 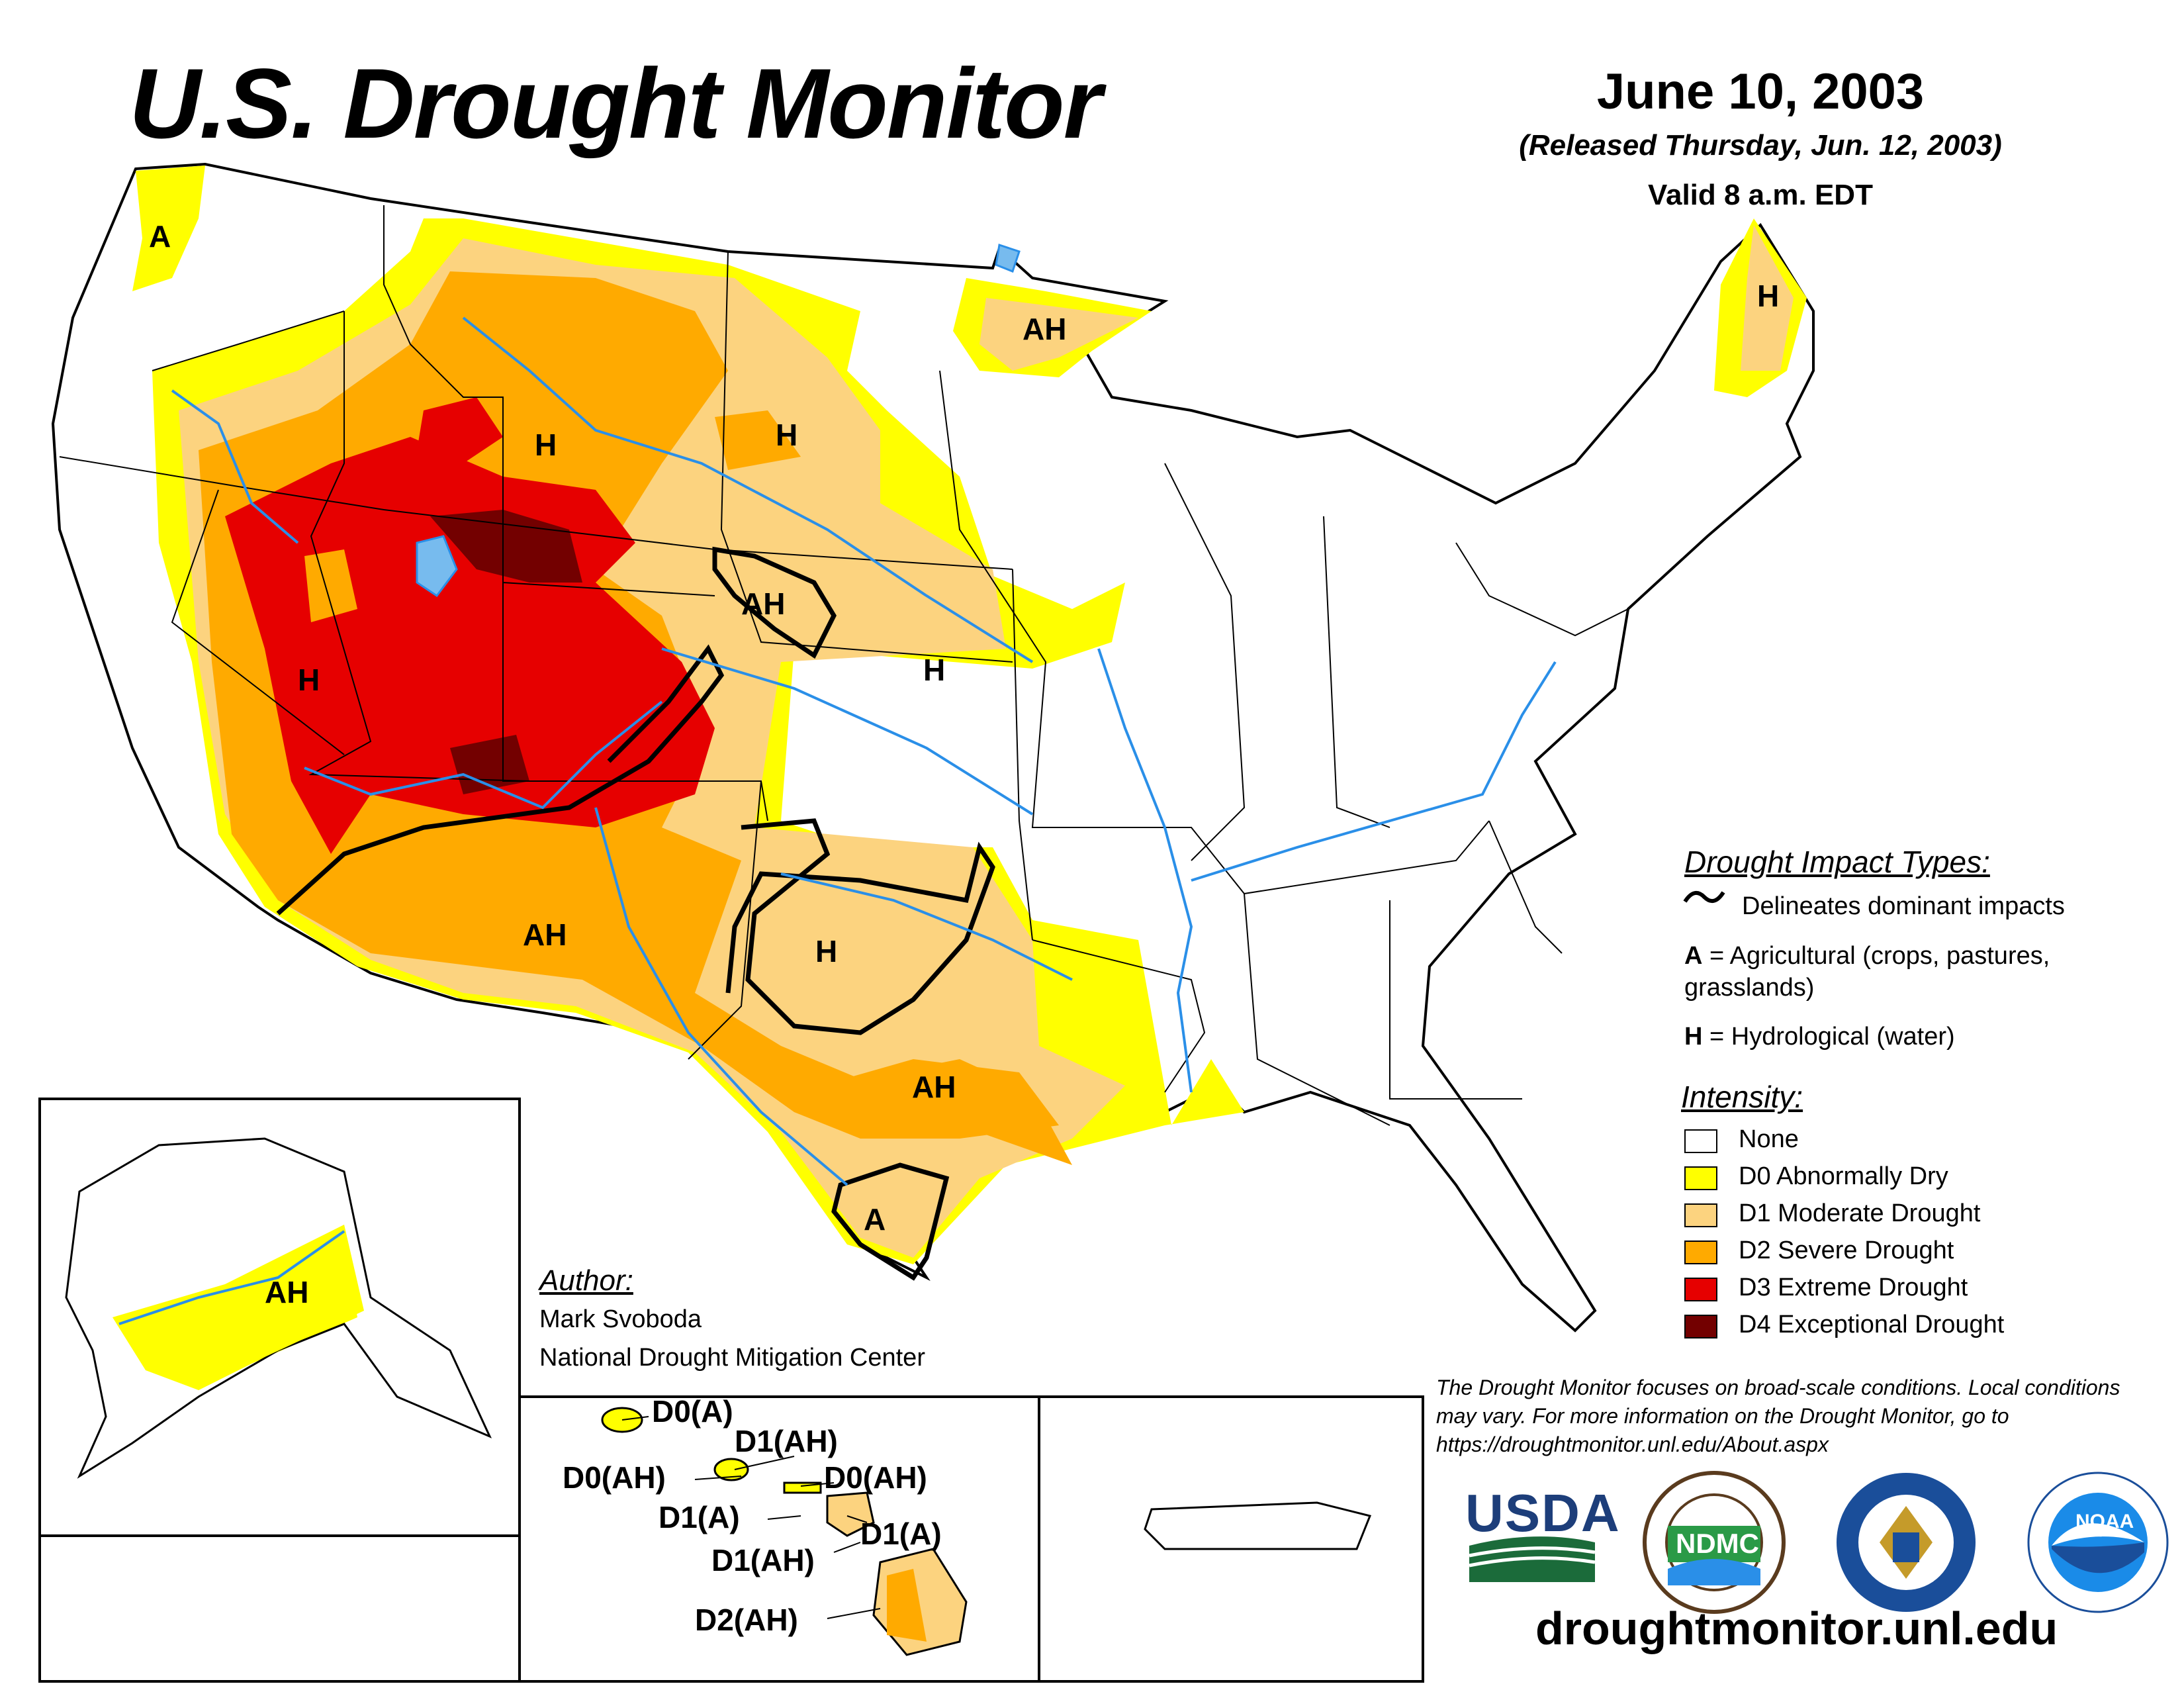 What do you see at coordinates (1829, 1037) in the screenshot?
I see `impact-desc-h: = Hydrological (water)` at bounding box center [1829, 1037].